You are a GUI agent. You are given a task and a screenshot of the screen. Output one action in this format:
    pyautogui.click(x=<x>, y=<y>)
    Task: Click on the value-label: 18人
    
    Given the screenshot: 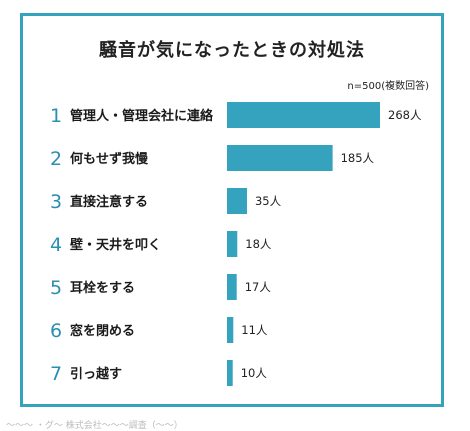 What is the action you would take?
    pyautogui.click(x=258, y=244)
    